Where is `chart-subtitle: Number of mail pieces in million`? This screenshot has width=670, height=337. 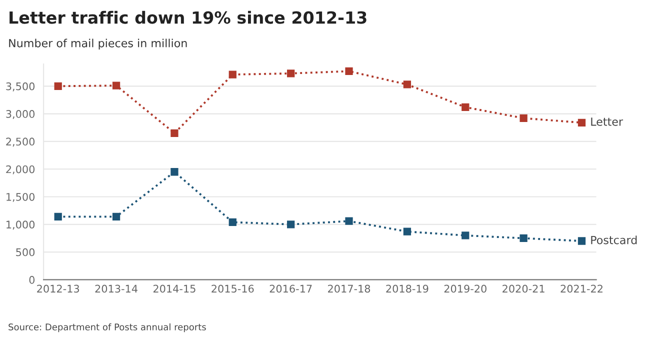
chart-subtitle: Number of mail pieces in million is located at coordinates (98, 44).